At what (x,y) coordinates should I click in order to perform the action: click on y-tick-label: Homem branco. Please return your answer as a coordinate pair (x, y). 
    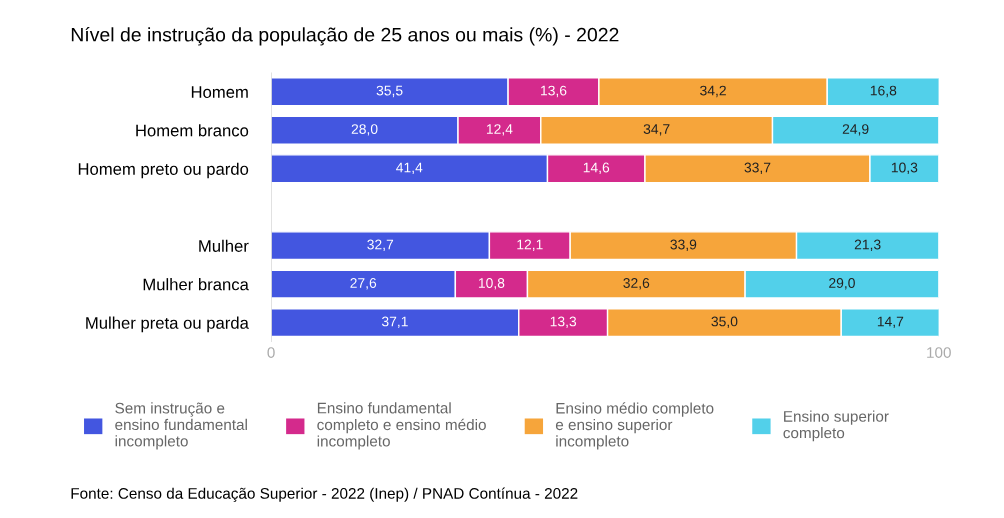
    Looking at the image, I should click on (192, 130).